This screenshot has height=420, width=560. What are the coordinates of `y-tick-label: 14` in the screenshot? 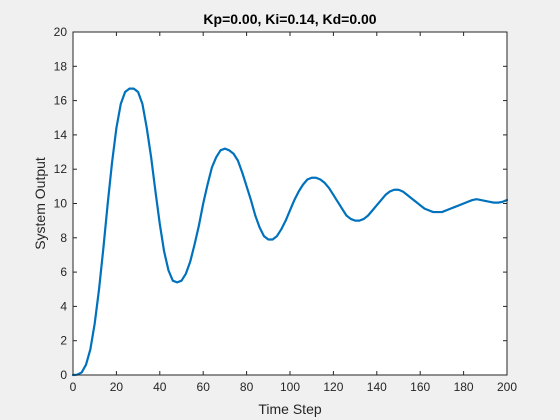 It's located at (61, 135).